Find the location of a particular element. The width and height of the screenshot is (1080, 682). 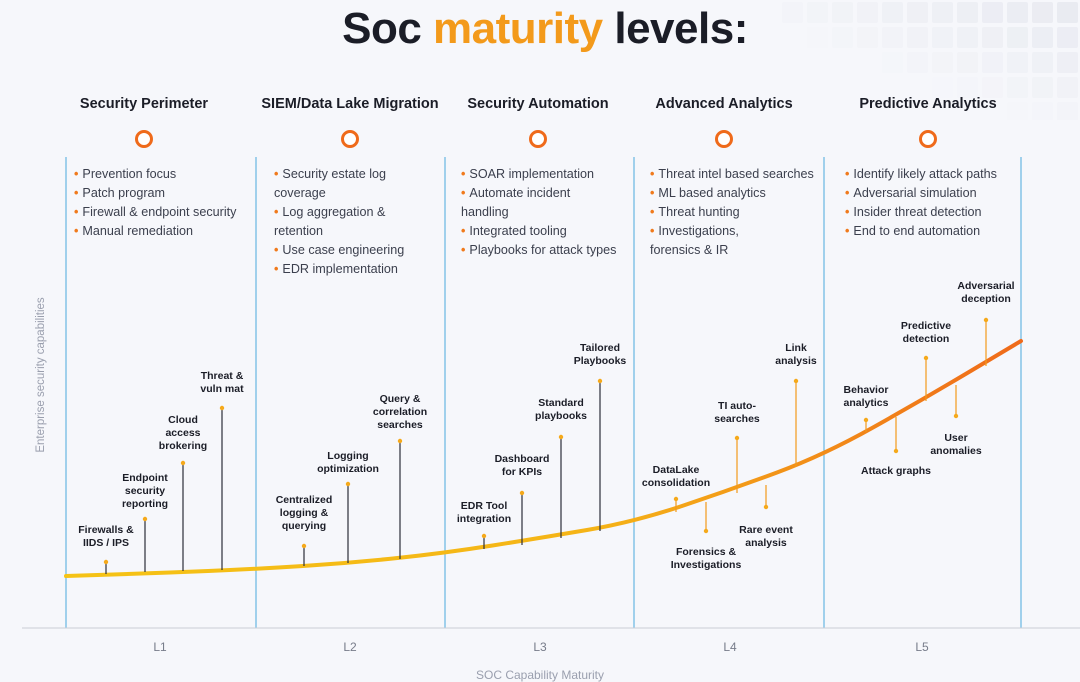

capability-label: Behavior analytics is located at coordinates (866, 396).